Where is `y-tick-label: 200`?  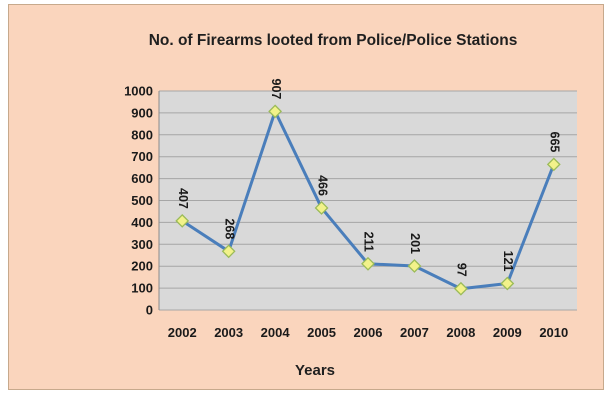
y-tick-label: 200 is located at coordinates (142, 266).